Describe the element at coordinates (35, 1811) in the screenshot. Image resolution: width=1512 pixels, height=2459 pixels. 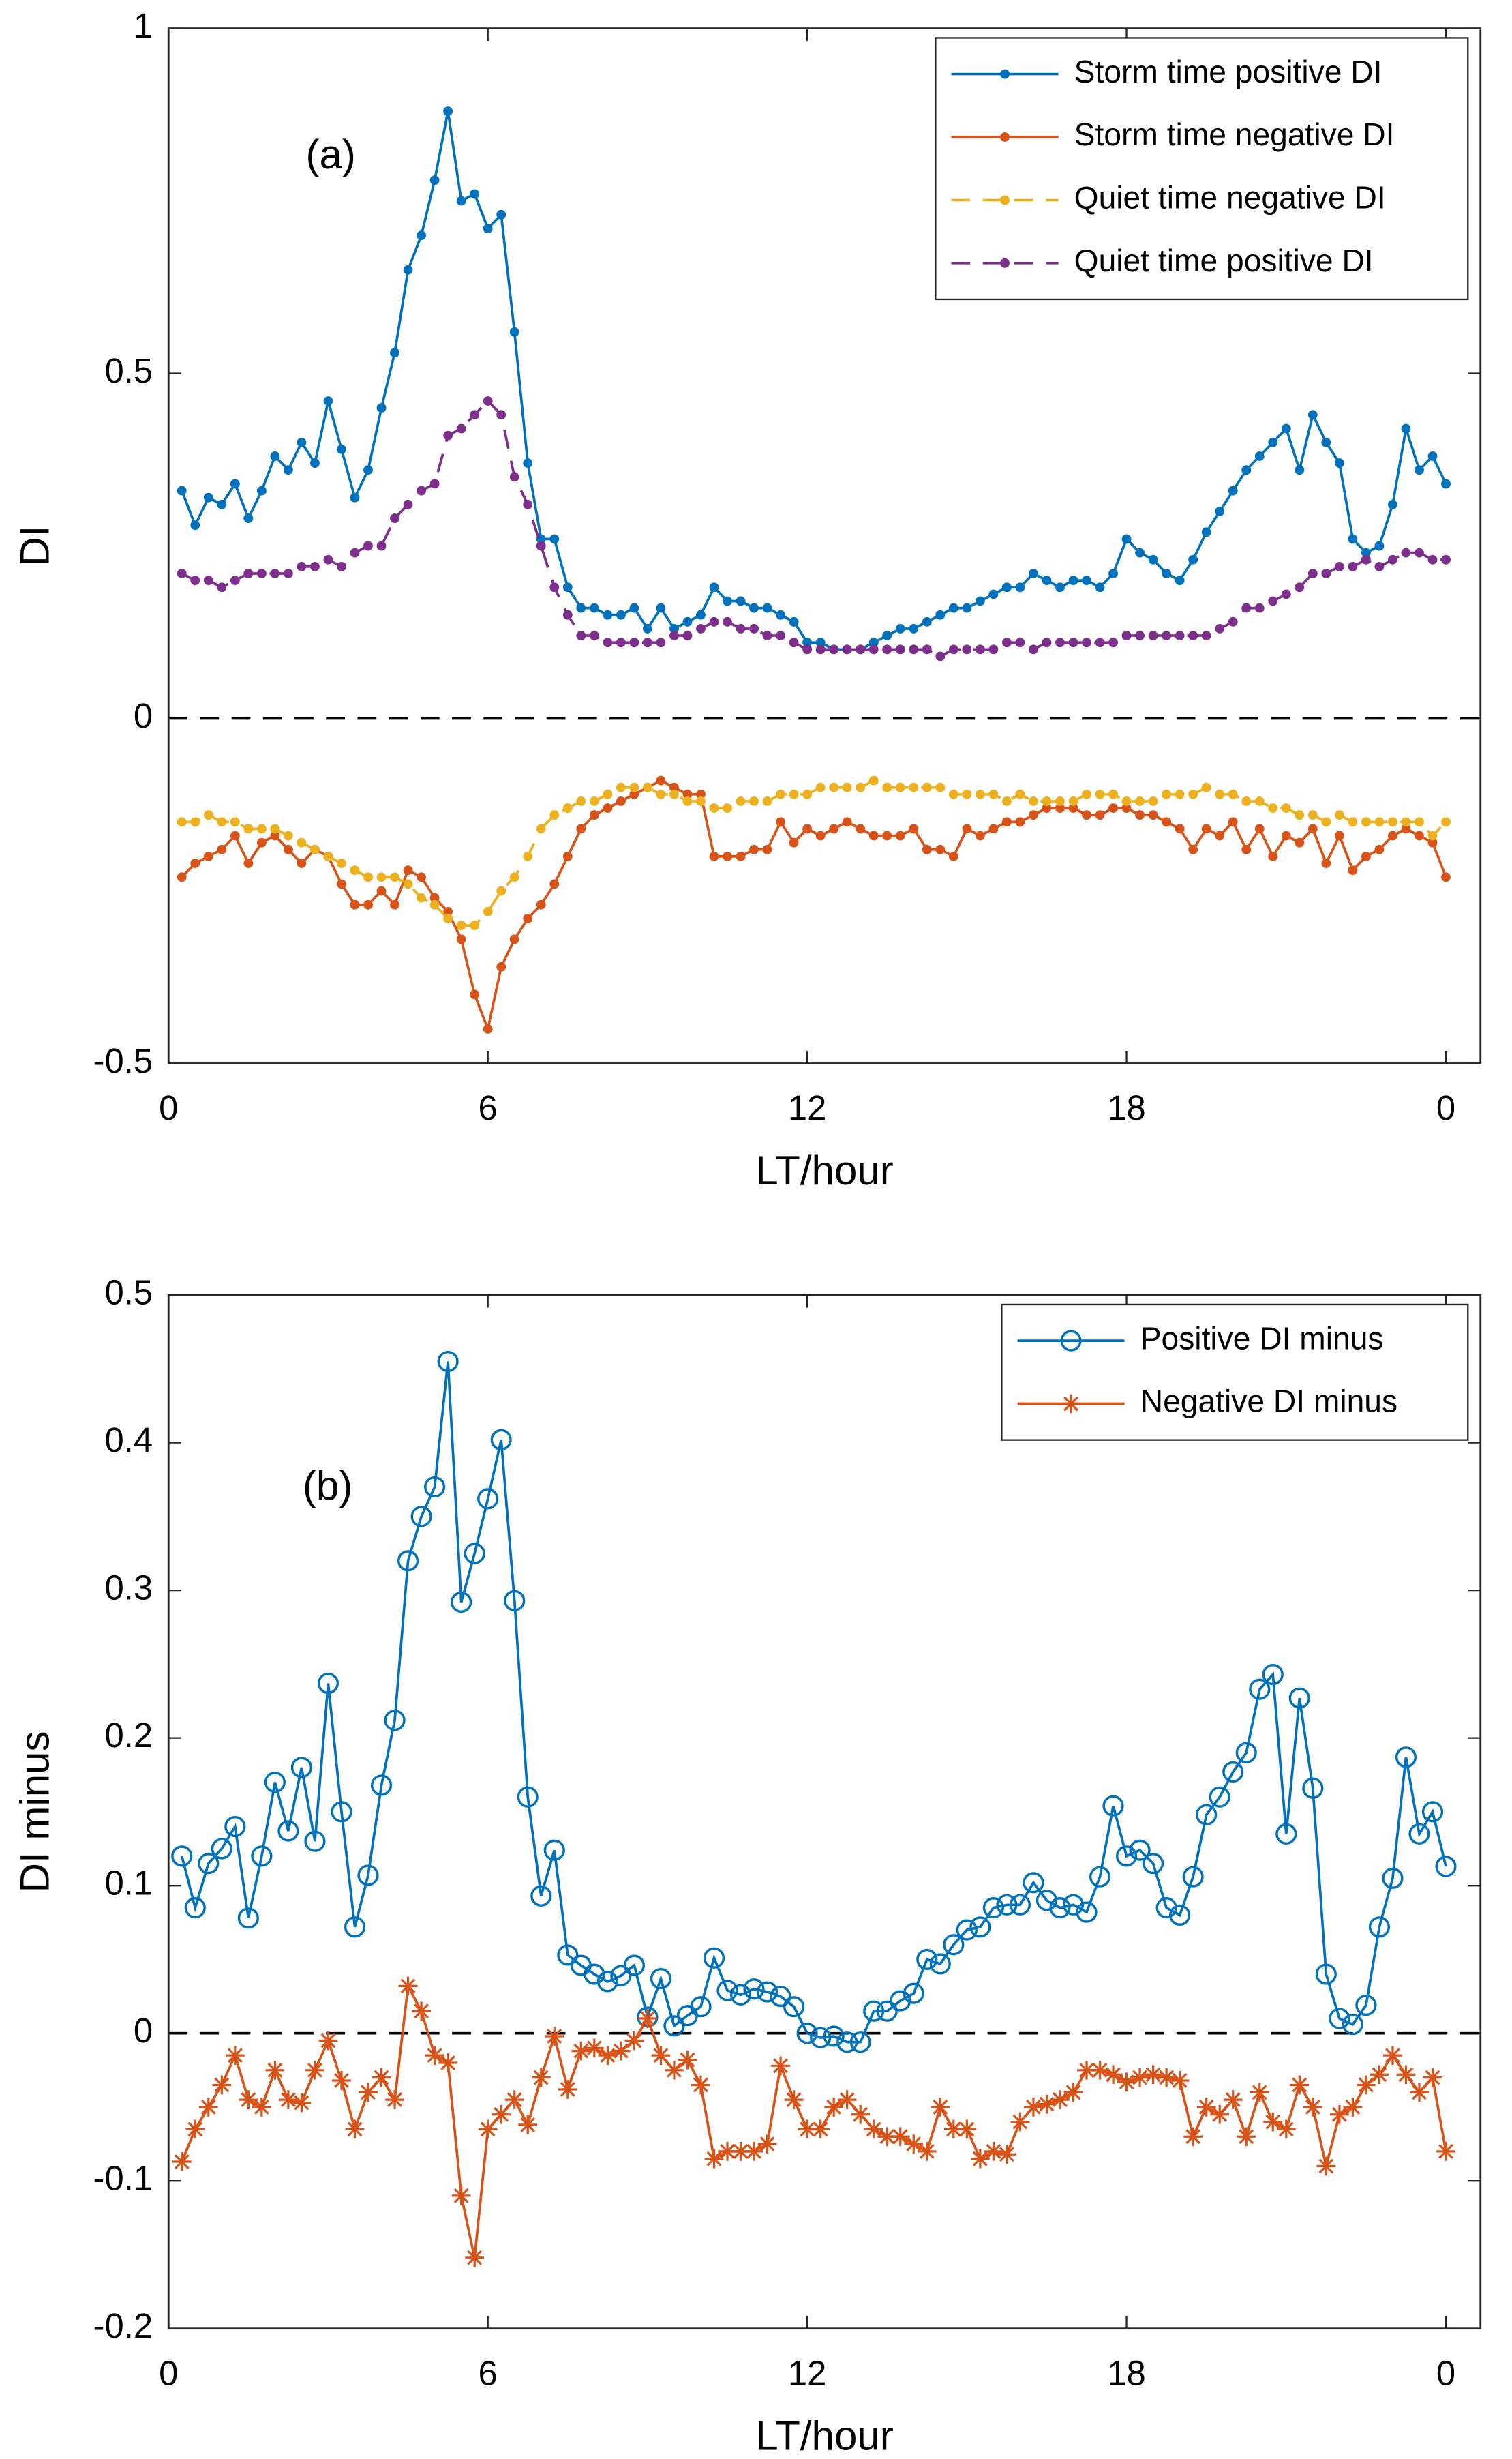
I see `y-axis-label: DI minus` at that location.